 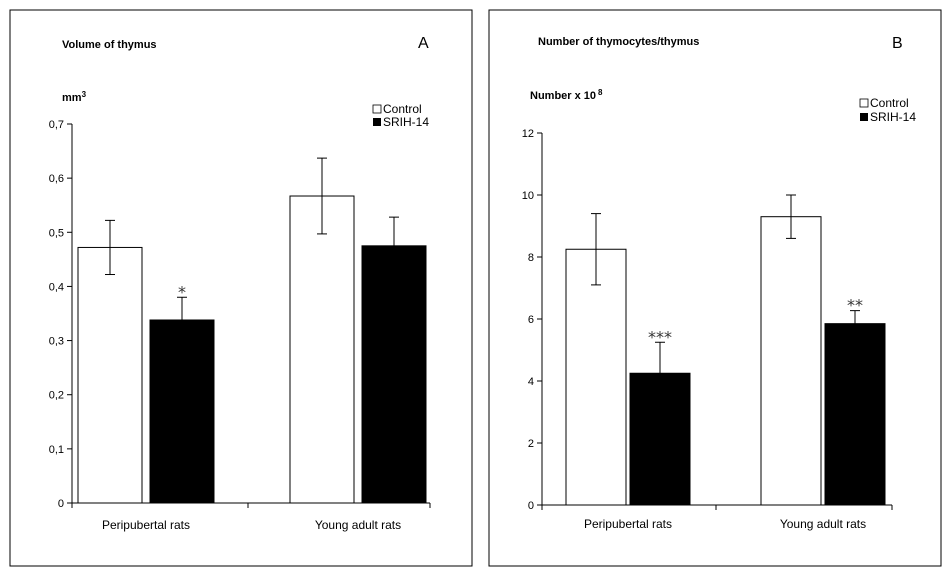 I want to click on significance-marker: ***, so click(x=660, y=336).